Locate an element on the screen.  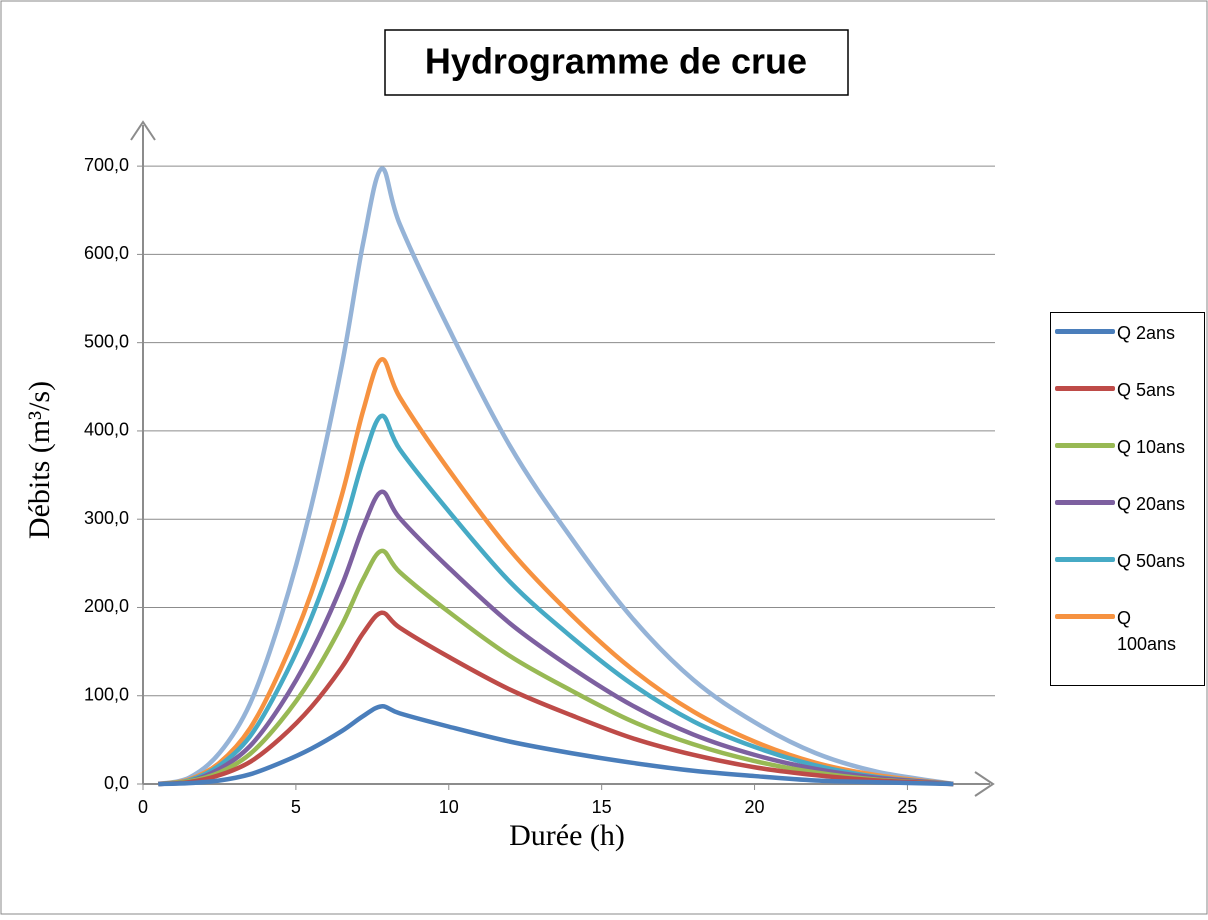
legend-label: Q 2ans is located at coordinates (1146, 333).